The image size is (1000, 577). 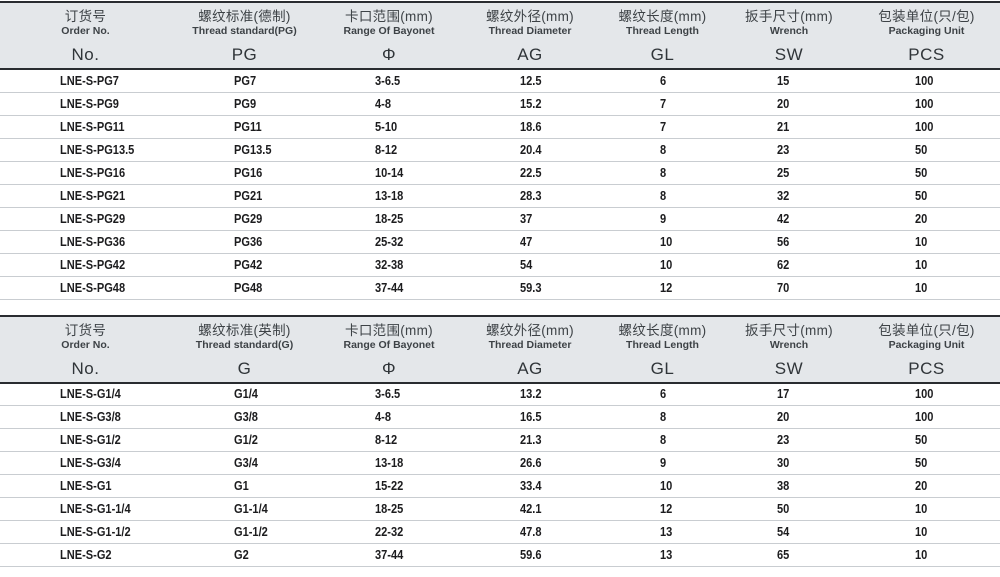 What do you see at coordinates (663, 394) in the screenshot?
I see `cell-value: 6` at bounding box center [663, 394].